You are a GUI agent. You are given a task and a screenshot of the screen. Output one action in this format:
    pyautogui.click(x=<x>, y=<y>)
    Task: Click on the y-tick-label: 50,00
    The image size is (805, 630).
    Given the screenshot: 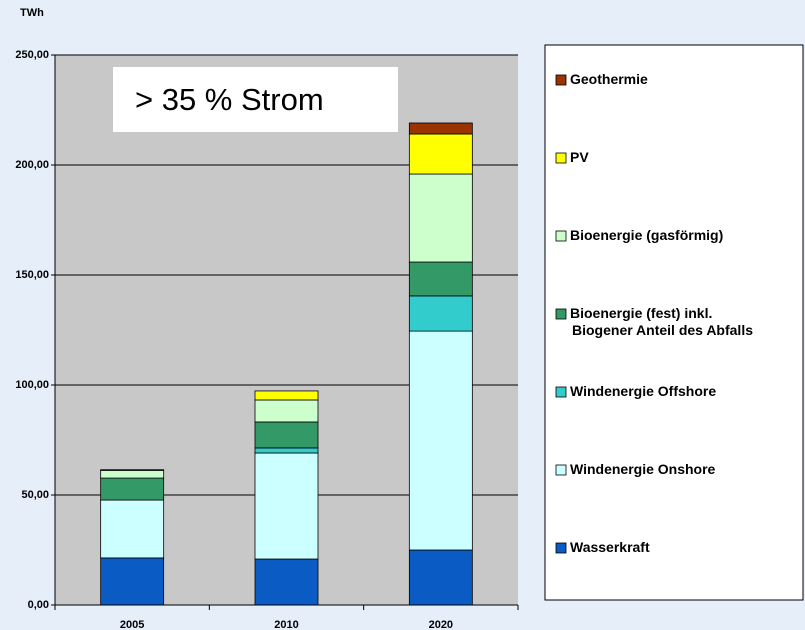 What is the action you would take?
    pyautogui.click(x=35, y=495)
    